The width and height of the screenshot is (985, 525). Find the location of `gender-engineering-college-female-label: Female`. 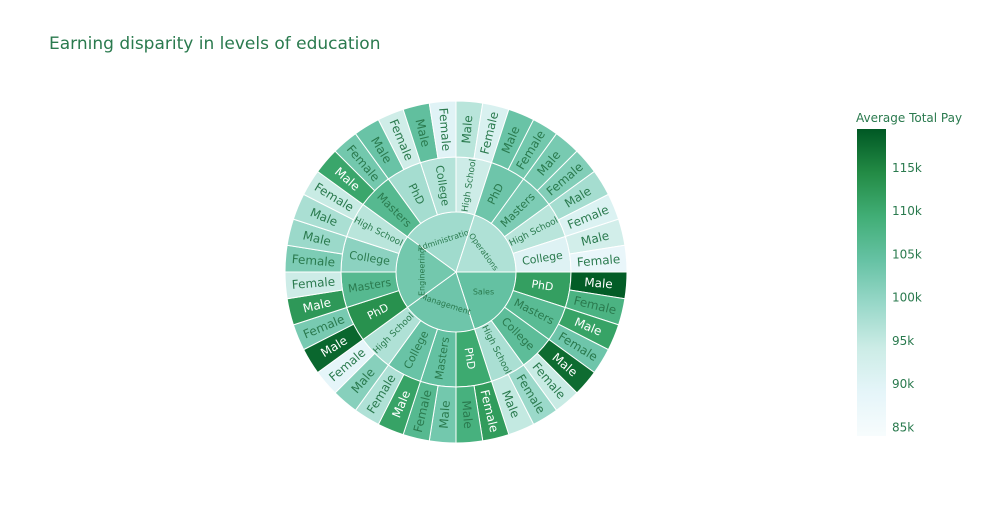

gender-engineering-college-female-label: Female is located at coordinates (313, 260).